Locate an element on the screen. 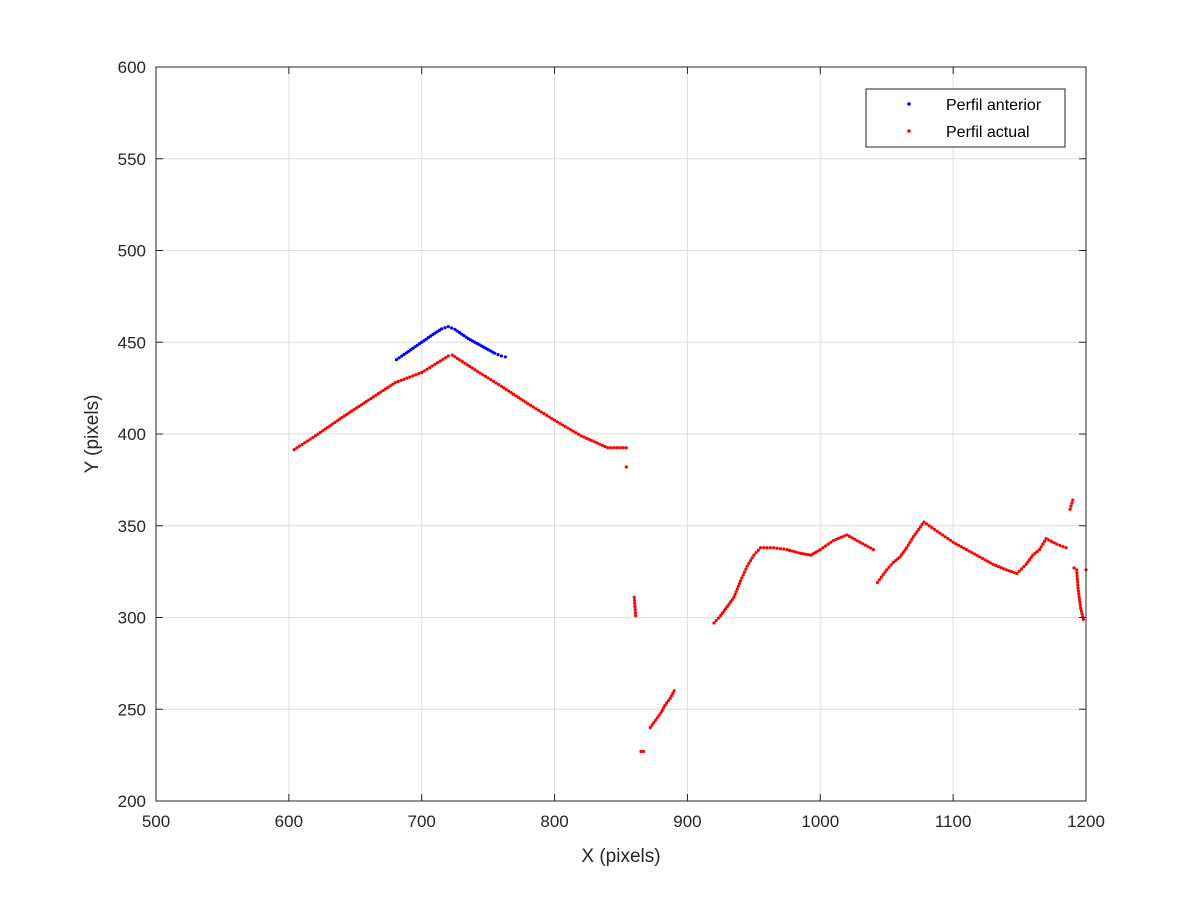  legend-marker-perfil-anterior is located at coordinates (909, 104).